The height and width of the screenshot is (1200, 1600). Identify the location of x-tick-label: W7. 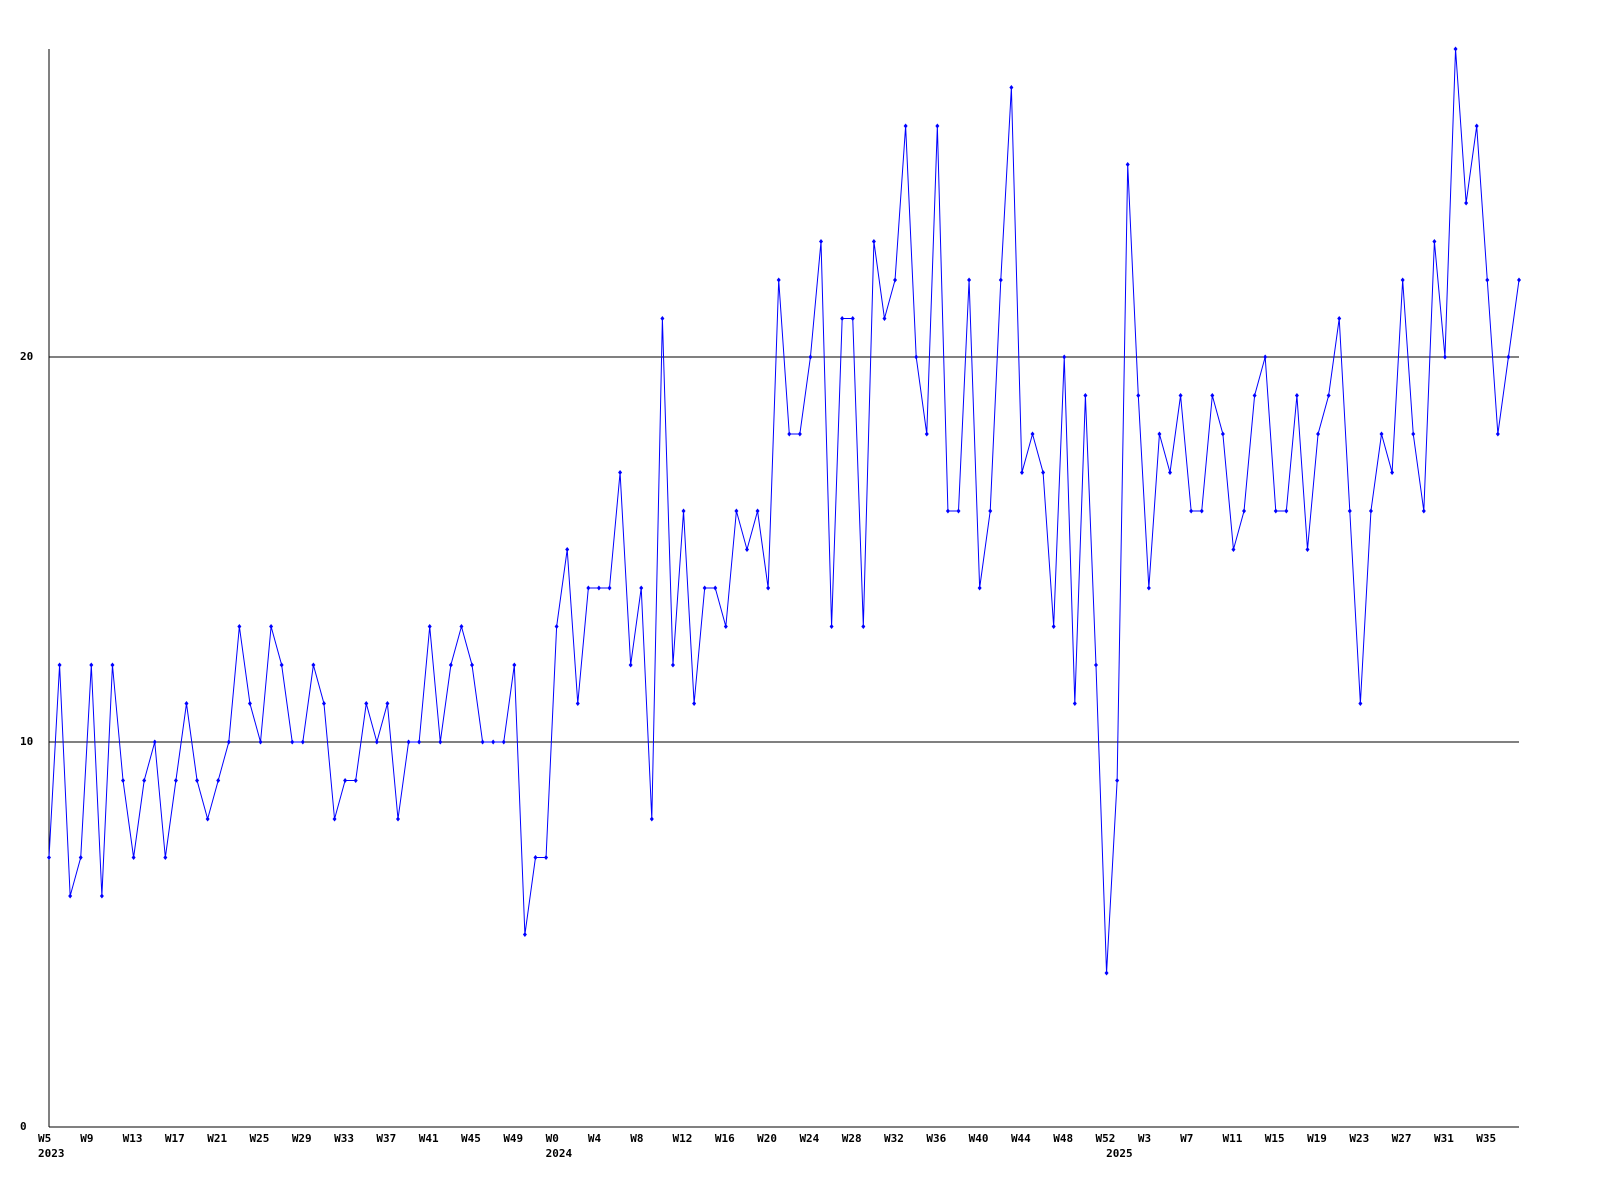
(1186, 1138).